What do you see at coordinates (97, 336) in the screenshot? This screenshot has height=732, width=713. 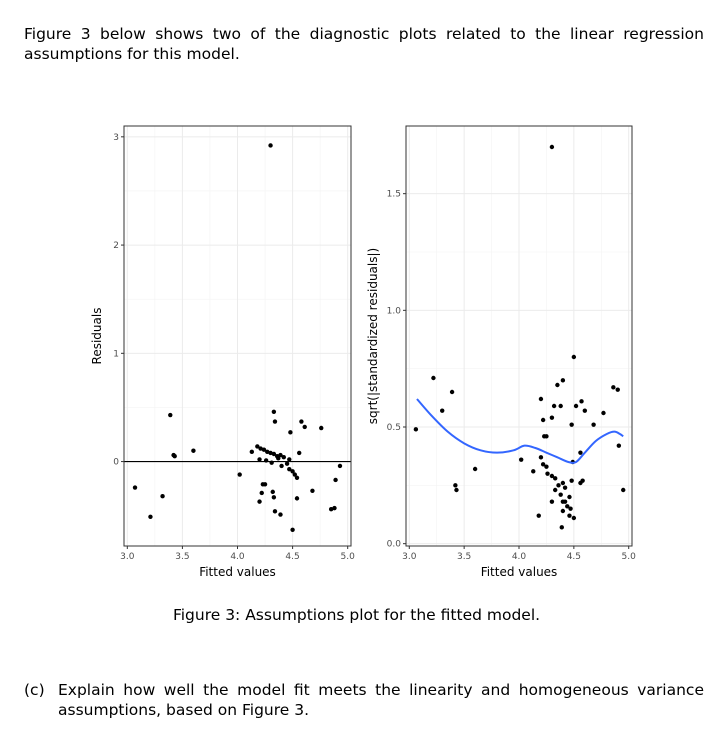 I see `y-axis-title: Residuals` at bounding box center [97, 336].